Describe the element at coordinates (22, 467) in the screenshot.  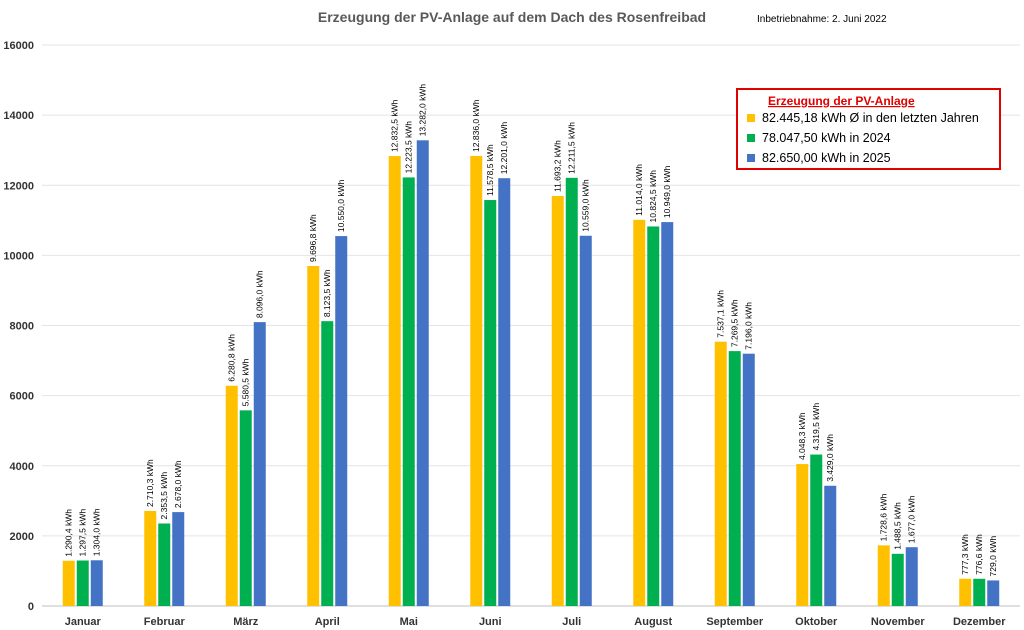
I see `y-tick-label: 4000` at that location.